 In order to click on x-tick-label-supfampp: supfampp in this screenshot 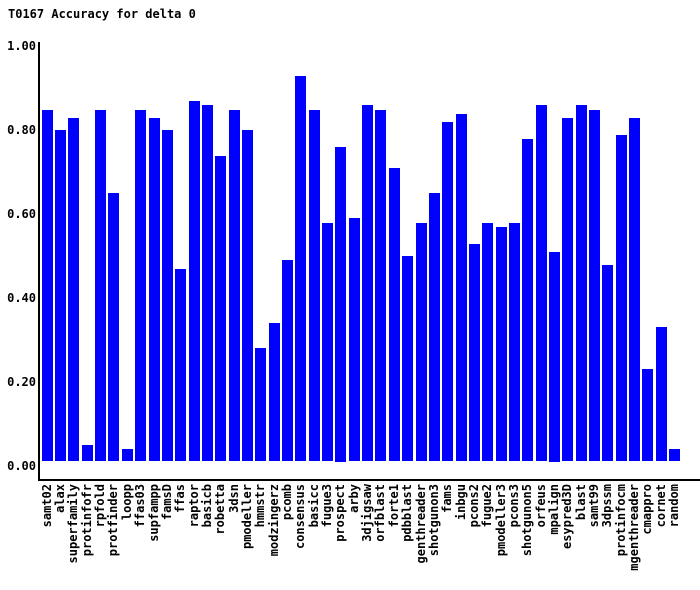, I will do `click(153, 513)`.